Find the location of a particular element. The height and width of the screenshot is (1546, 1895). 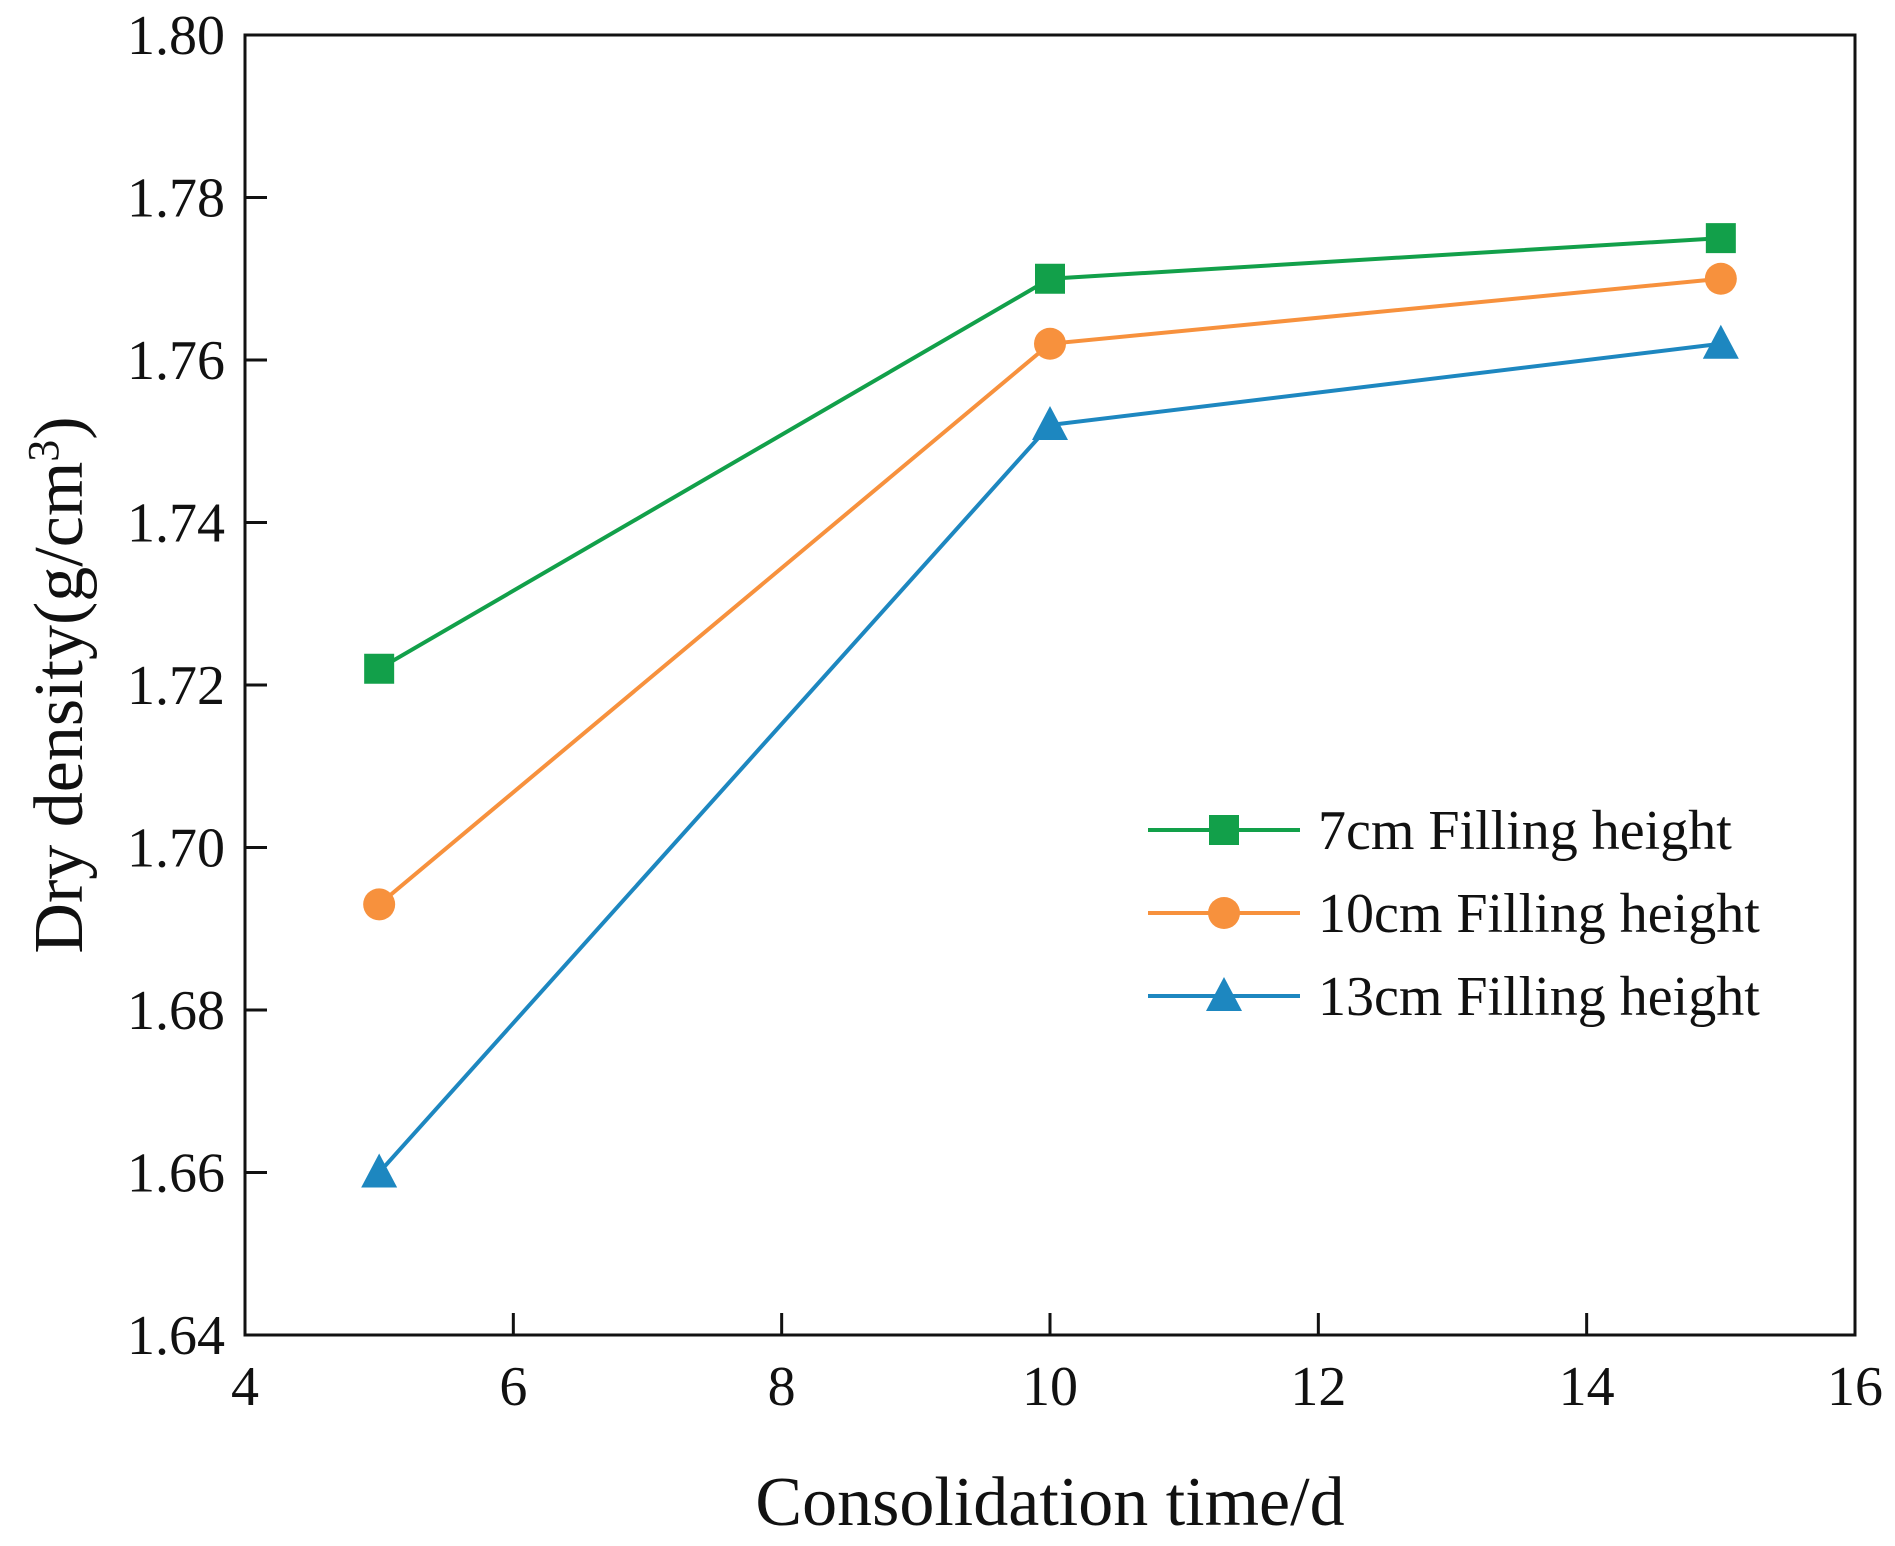

y-axis: 1.64 1.66 1.68 1.70 1.72 1.74 1.76 1.78 1.80 is located at coordinates (197, 686).